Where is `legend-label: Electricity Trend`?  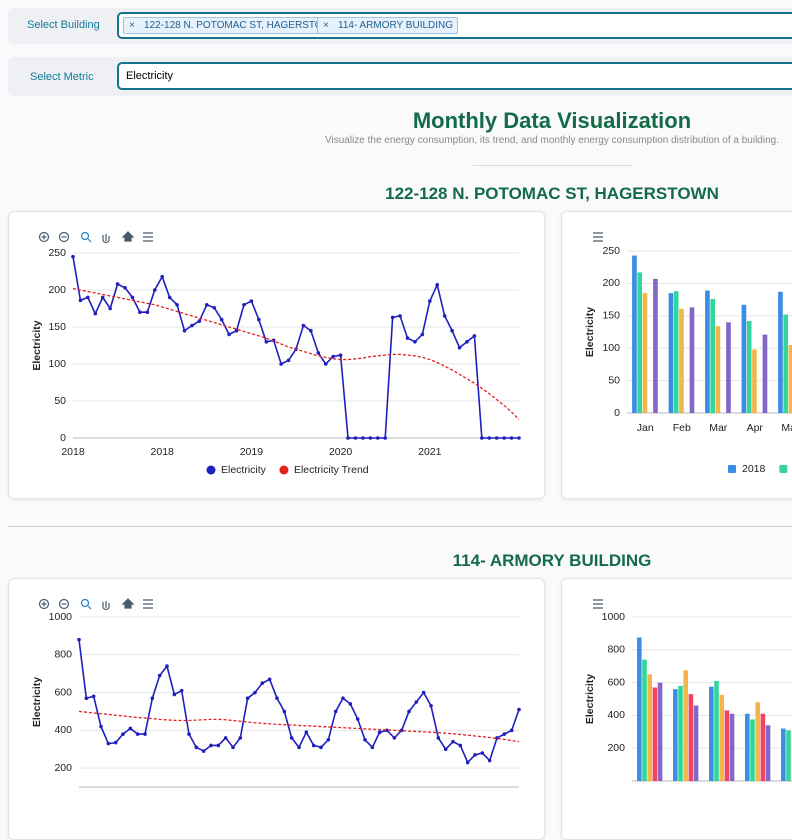
legend-label: Electricity Trend is located at coordinates (331, 470).